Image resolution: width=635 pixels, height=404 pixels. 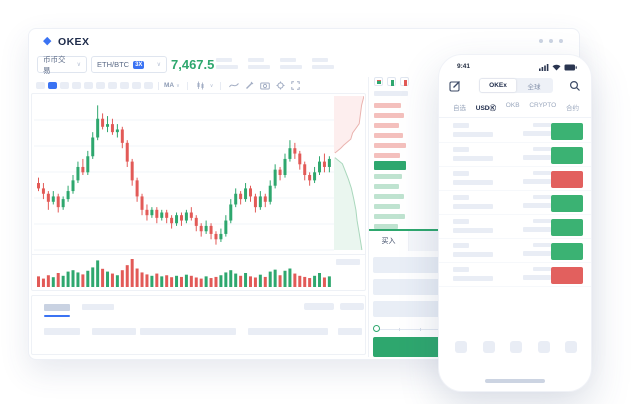 What do you see at coordinates (114, 331) in the screenshot?
I see `orders-column-header-skeleton` at bounding box center [114, 331].